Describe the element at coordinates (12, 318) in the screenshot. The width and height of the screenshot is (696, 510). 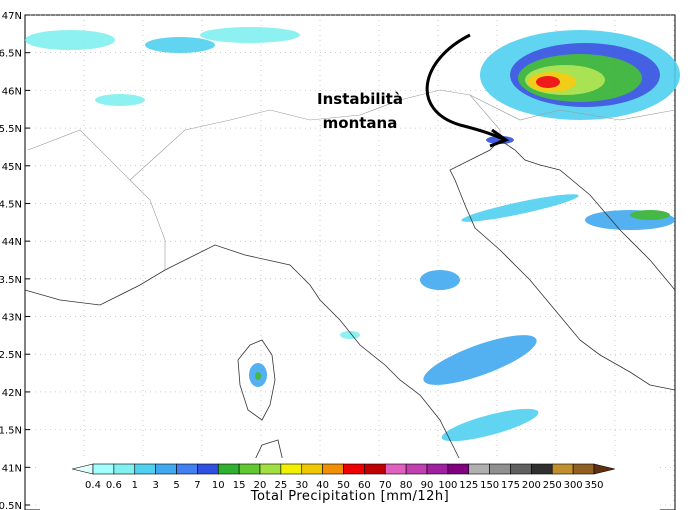
I see `lat-label: 43N` at that location.